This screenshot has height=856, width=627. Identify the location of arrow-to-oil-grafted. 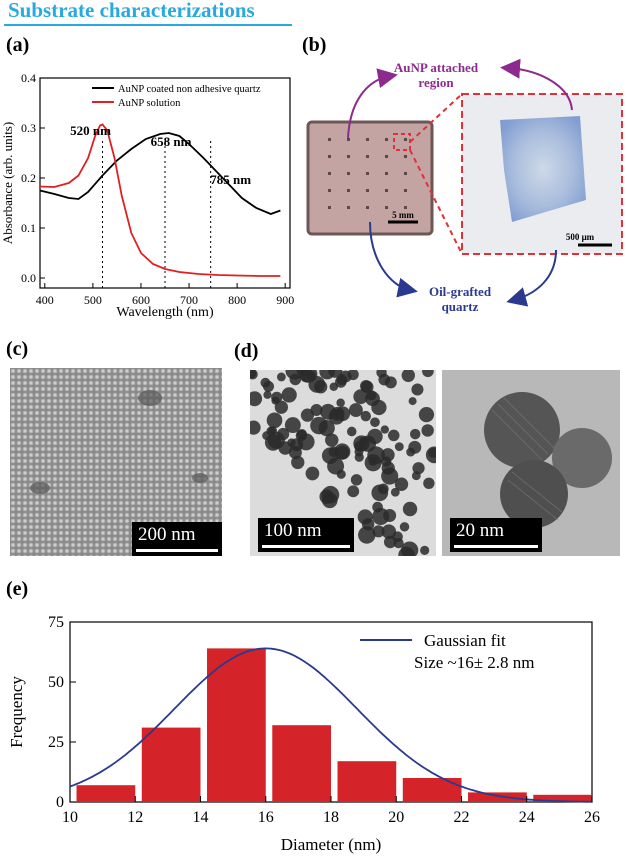
(393, 259).